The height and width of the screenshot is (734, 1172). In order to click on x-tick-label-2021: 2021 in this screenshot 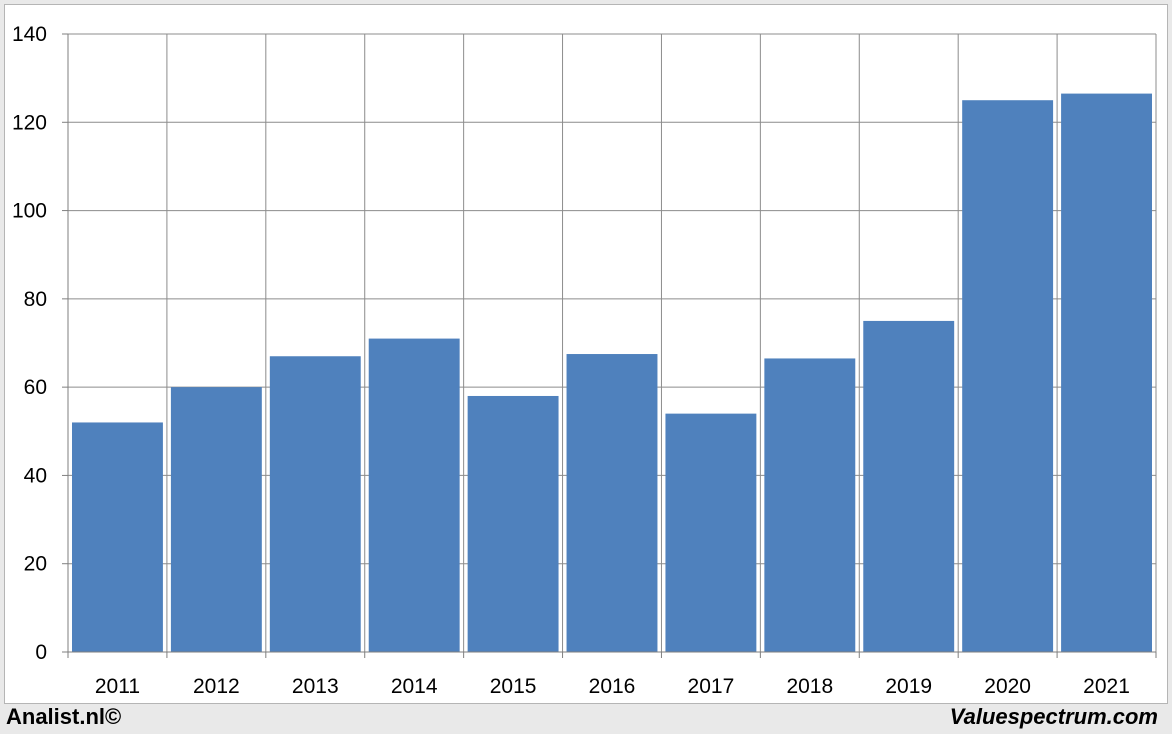, I will do `click(1106, 686)`.